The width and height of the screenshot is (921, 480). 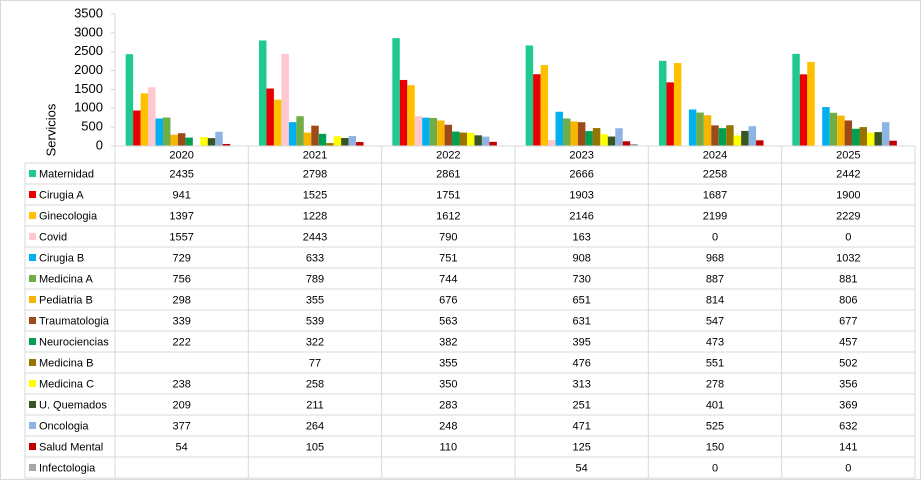 What do you see at coordinates (448, 237) in the screenshot?
I see `table-value: 790` at bounding box center [448, 237].